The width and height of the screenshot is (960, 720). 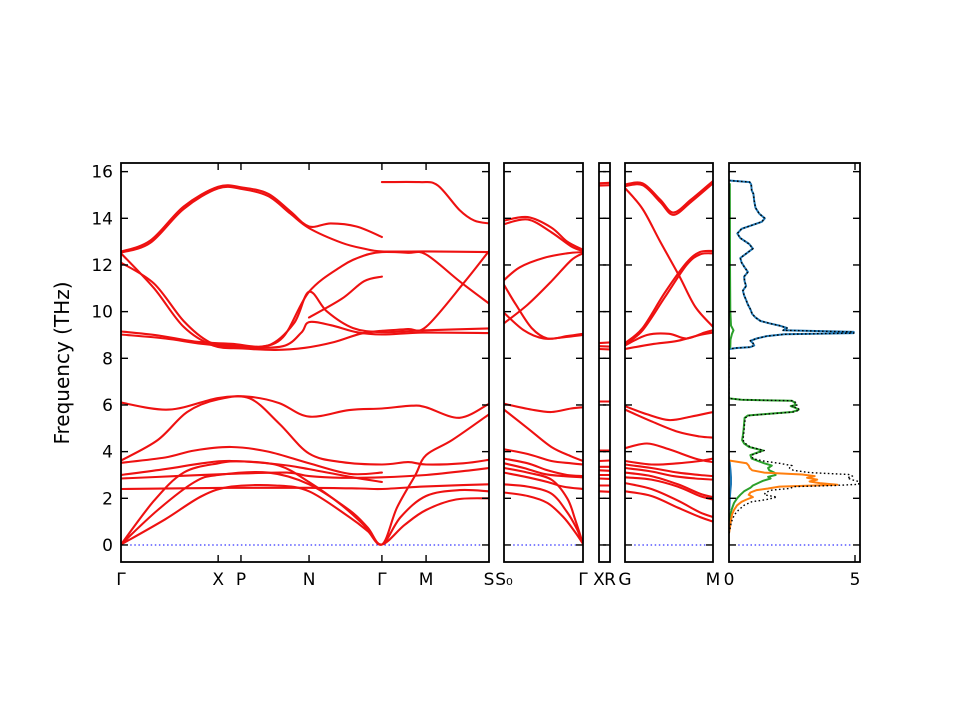 I want to click on y-axis-title: Frequency (THz), so click(x=62, y=363).